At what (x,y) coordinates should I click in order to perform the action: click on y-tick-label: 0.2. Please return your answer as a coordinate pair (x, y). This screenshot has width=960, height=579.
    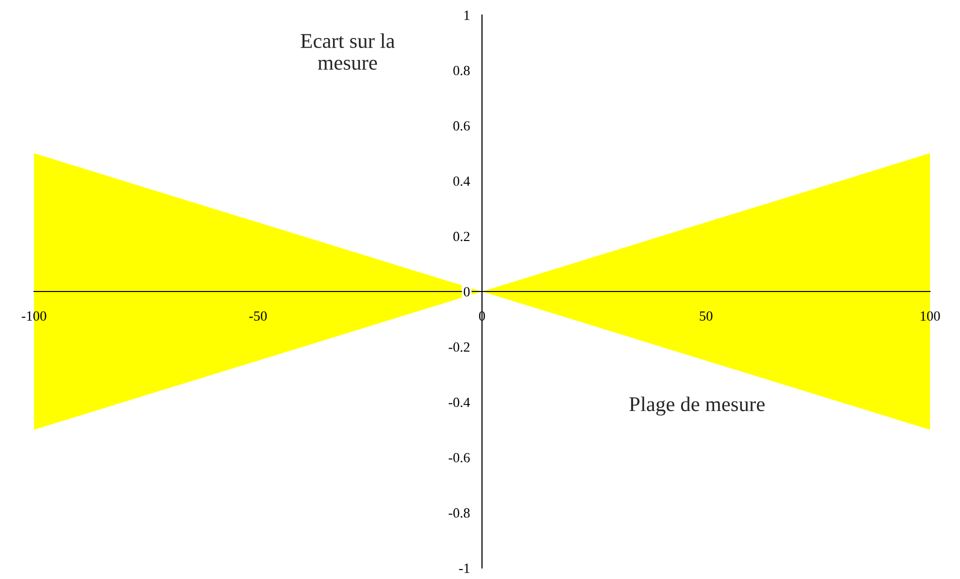
    Looking at the image, I should click on (461, 237).